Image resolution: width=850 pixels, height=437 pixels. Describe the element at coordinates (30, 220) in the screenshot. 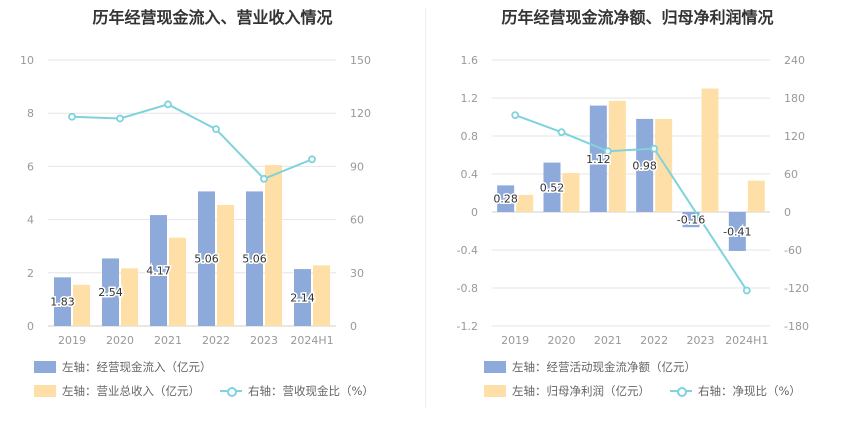

I see `y-left-tick-label: 4` at that location.